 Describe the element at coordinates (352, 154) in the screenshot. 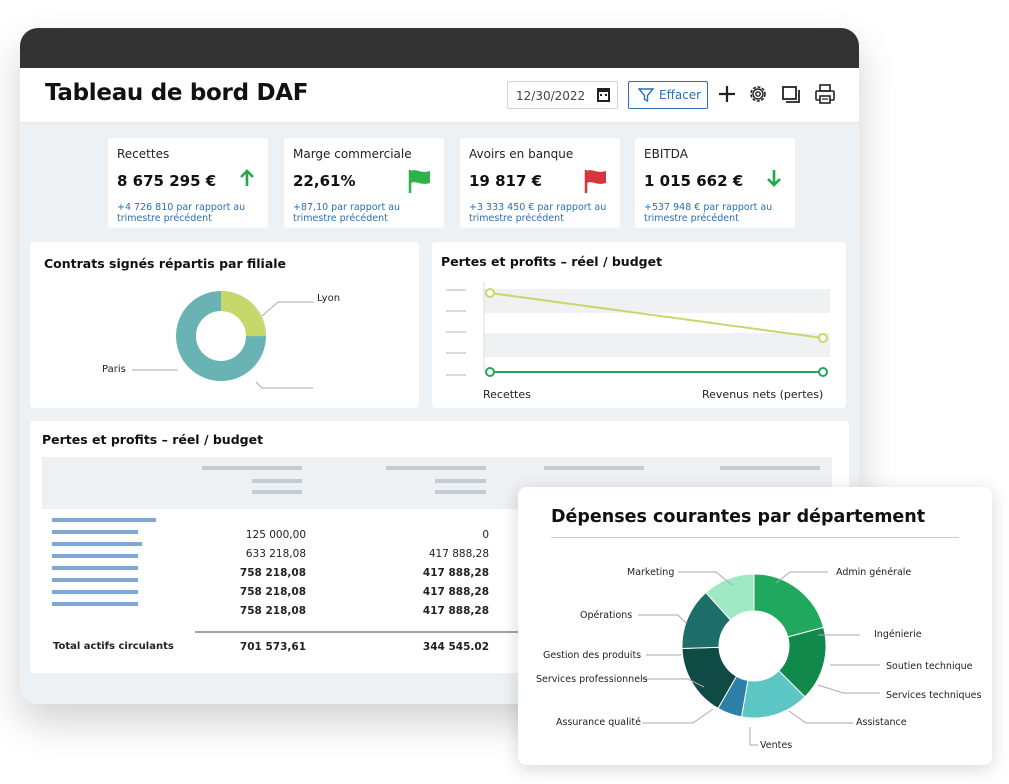

I see `kpi-label: Marge commerciale` at that location.